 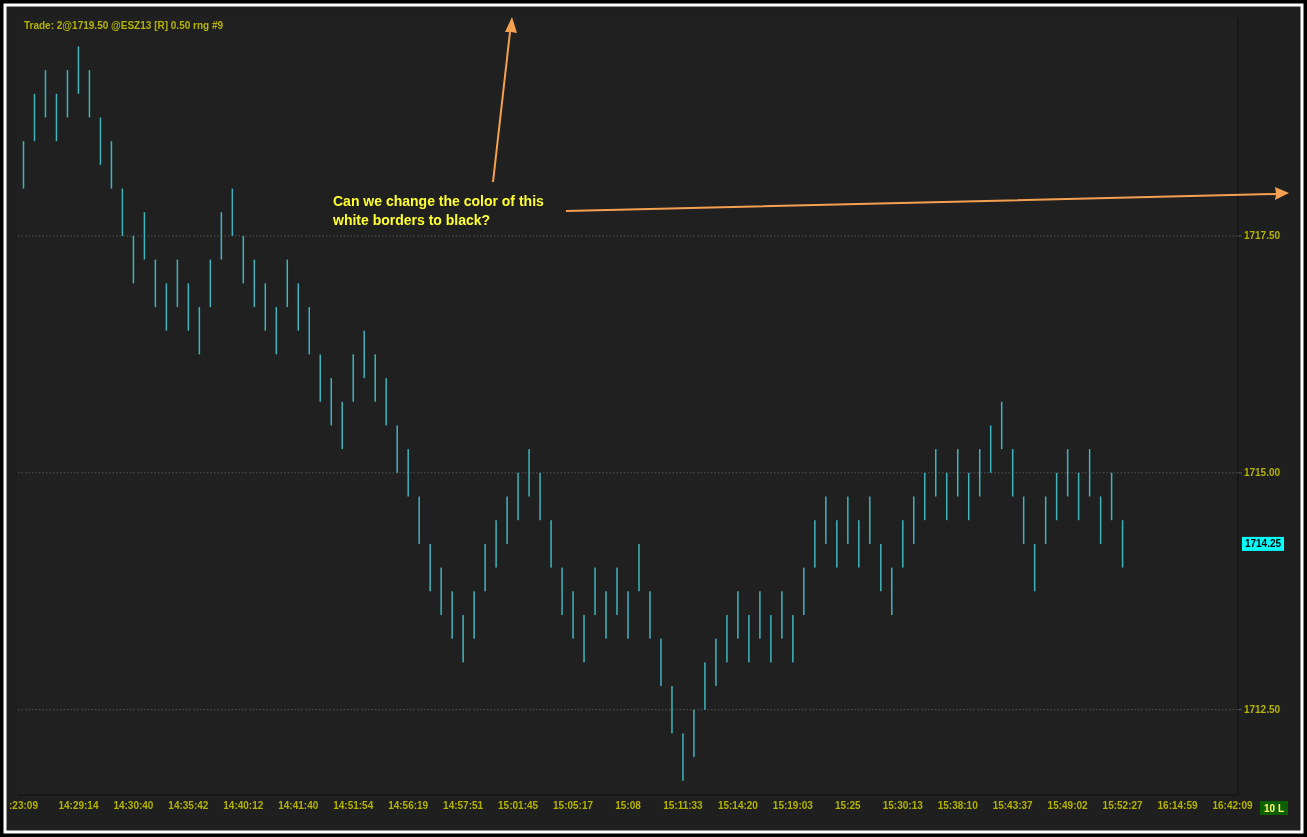 I want to click on text: 1714.25, so click(x=1263, y=544).